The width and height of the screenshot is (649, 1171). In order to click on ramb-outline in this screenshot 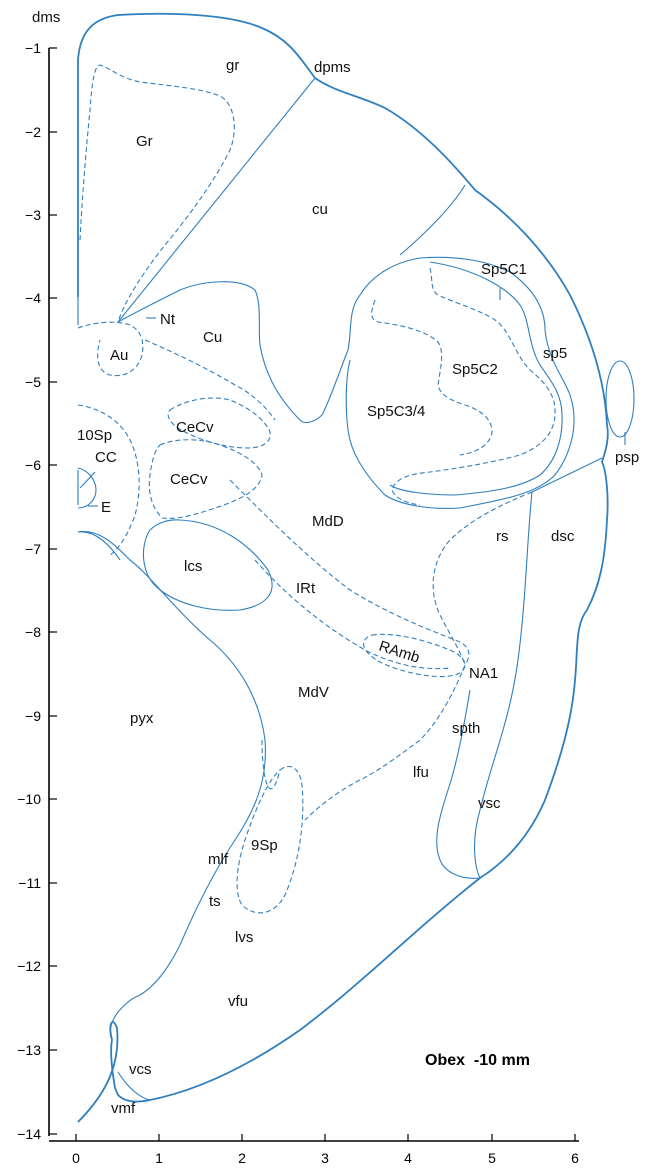, I will do `click(414, 655)`.